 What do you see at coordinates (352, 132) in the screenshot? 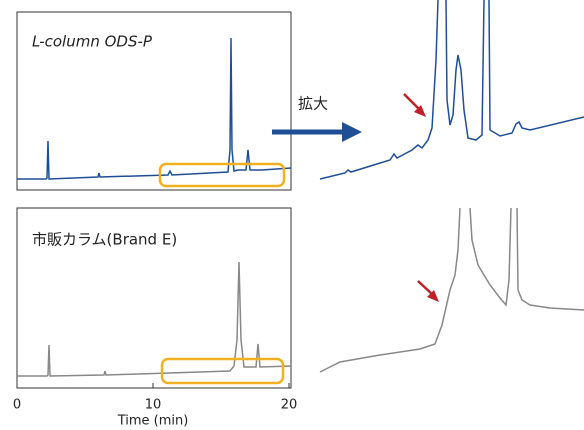
I see `arrow-head` at bounding box center [352, 132].